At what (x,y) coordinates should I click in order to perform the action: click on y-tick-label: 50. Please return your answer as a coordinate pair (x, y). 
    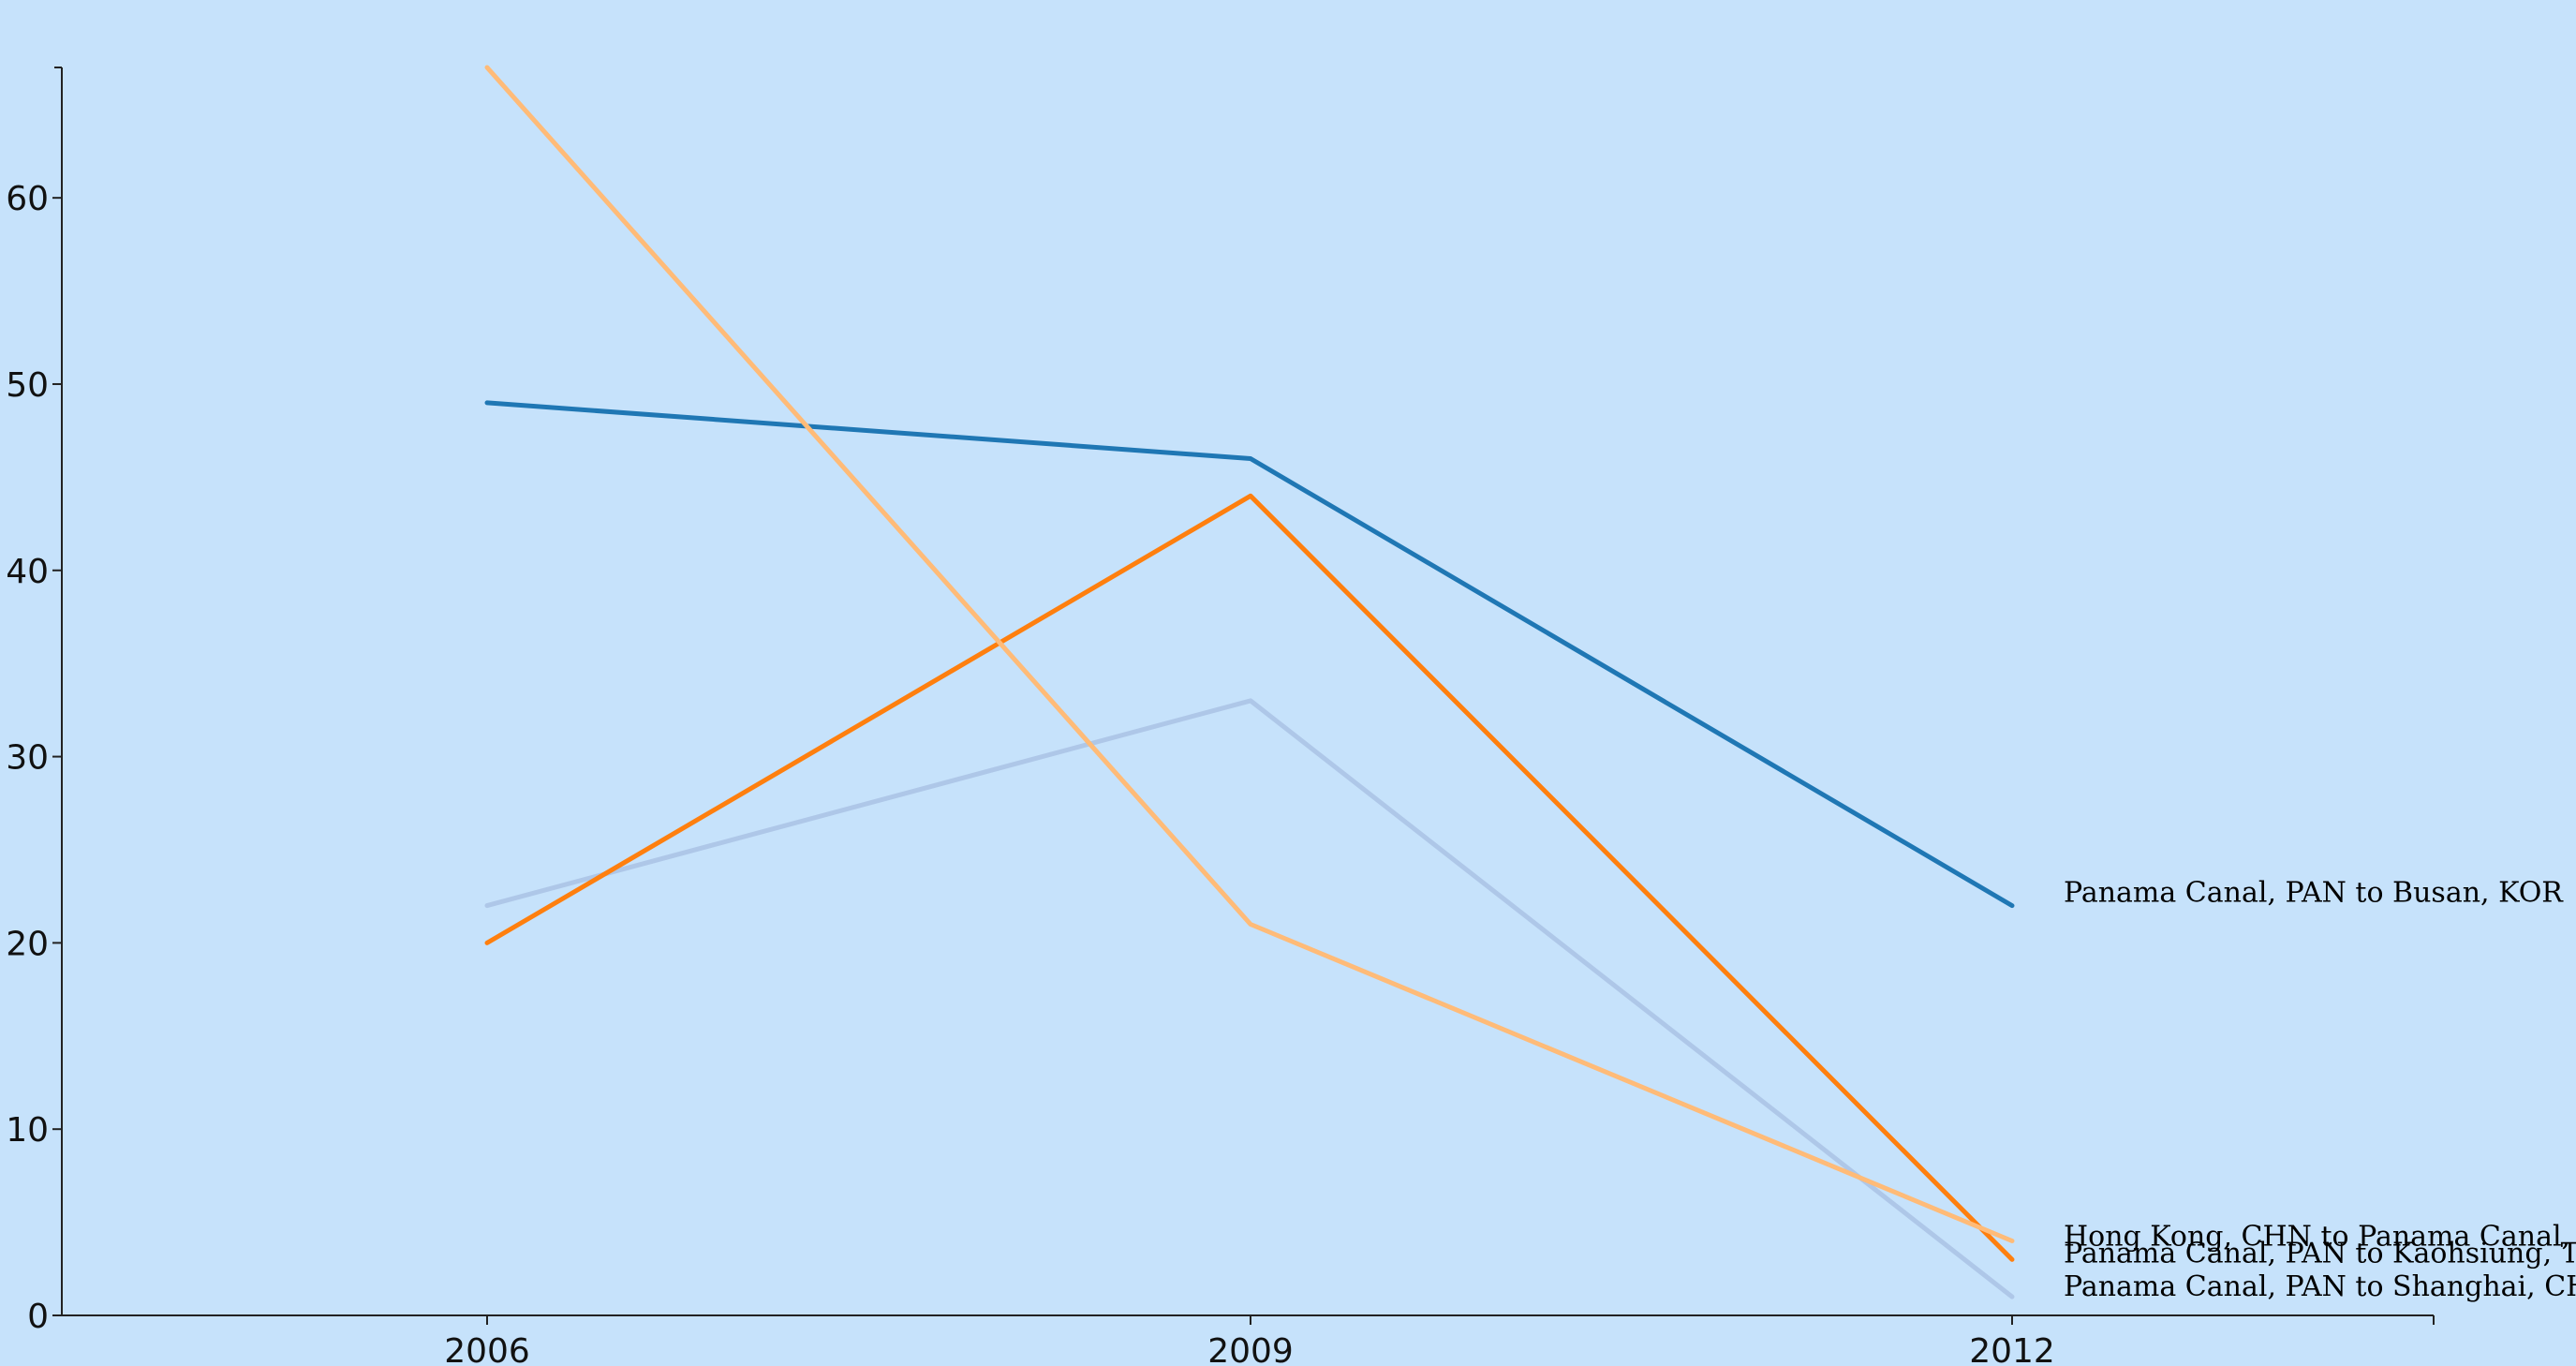
    Looking at the image, I should click on (28, 385).